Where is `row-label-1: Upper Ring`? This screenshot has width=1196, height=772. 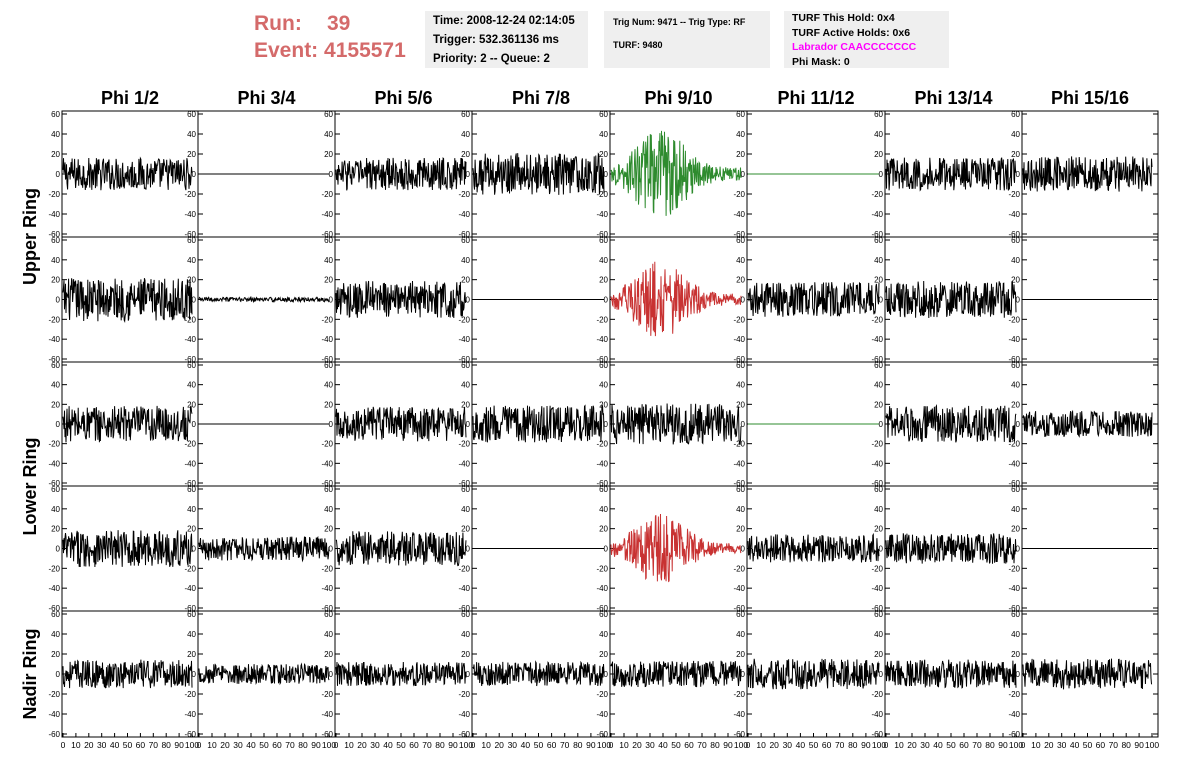
row-label-1: Upper Ring is located at coordinates (30, 236).